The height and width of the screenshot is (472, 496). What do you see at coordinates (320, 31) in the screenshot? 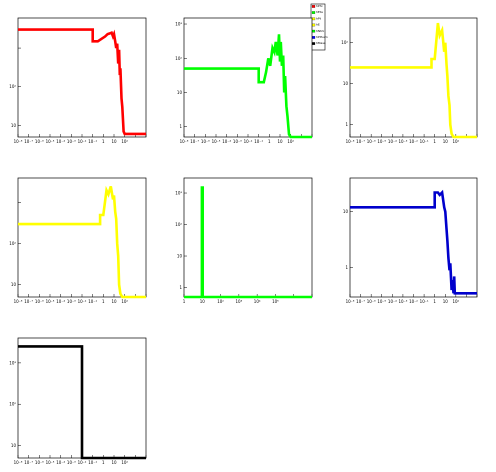
I see `legend-label: hNtrk` at bounding box center [320, 31].